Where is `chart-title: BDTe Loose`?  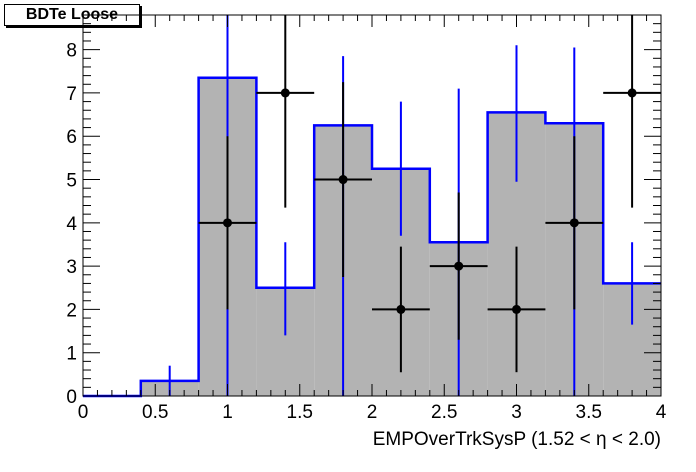 chart-title: BDTe Loose is located at coordinates (72, 15).